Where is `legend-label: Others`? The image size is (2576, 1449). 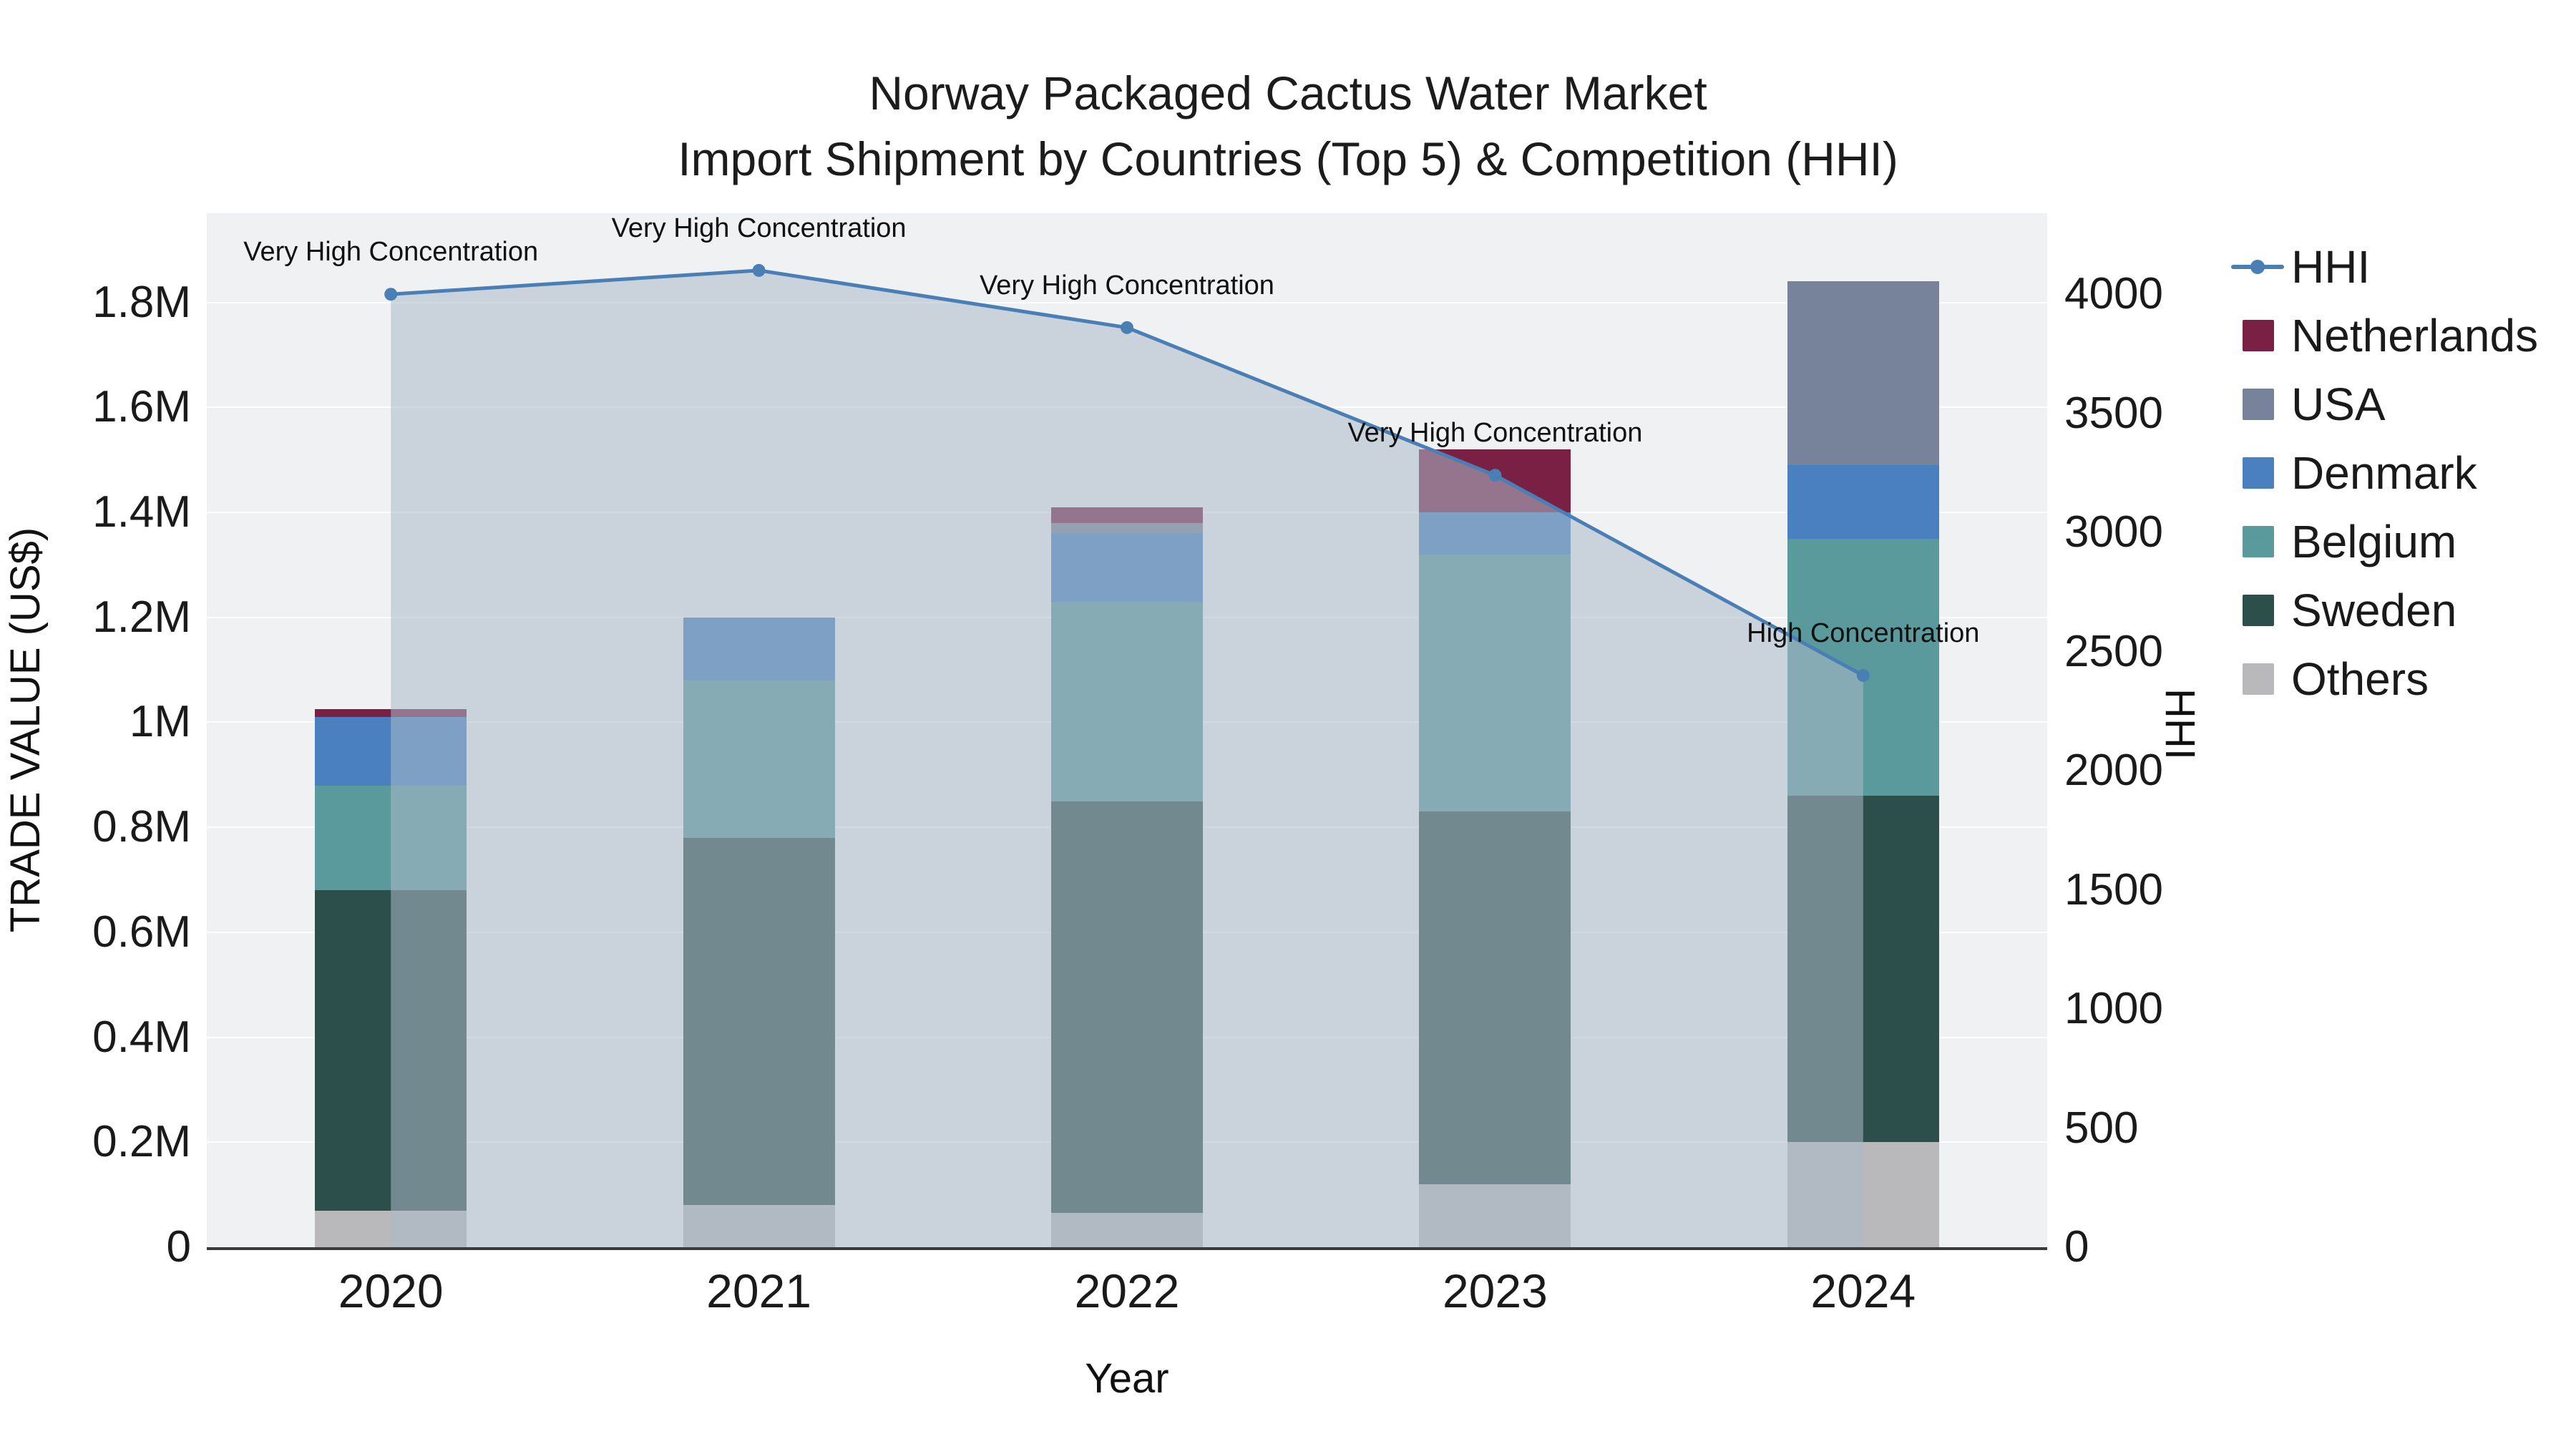
legend-label: Others is located at coordinates (2360, 679).